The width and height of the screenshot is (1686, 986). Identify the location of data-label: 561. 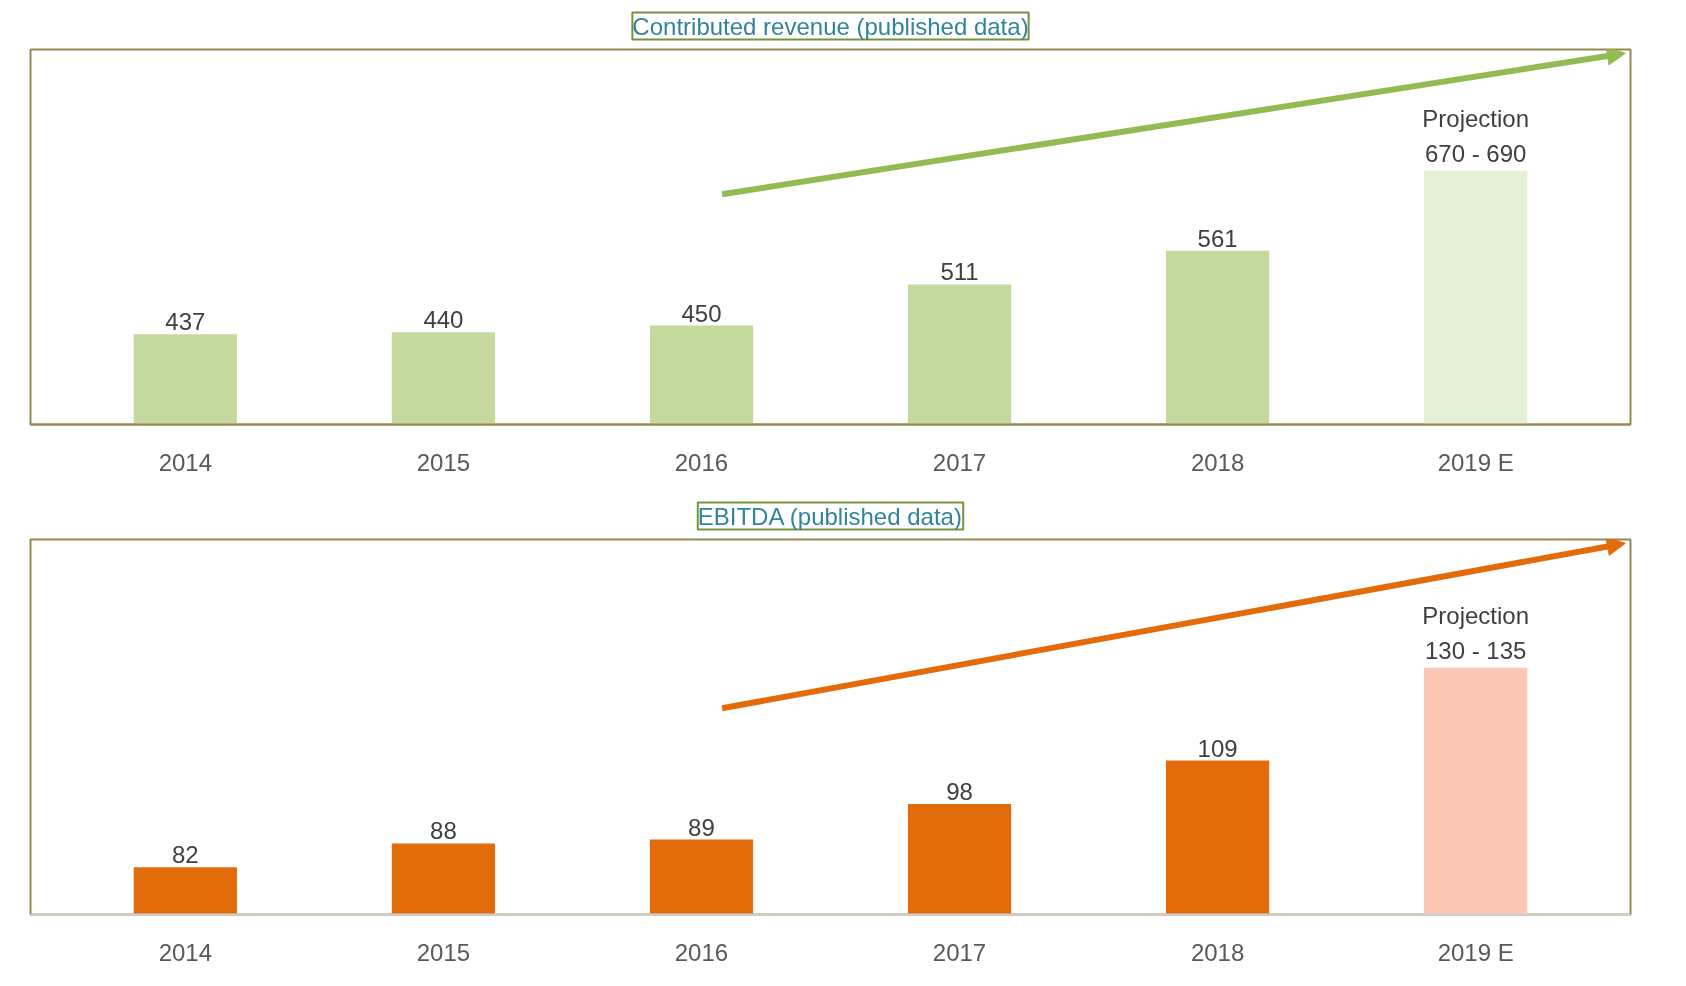
(1217, 238).